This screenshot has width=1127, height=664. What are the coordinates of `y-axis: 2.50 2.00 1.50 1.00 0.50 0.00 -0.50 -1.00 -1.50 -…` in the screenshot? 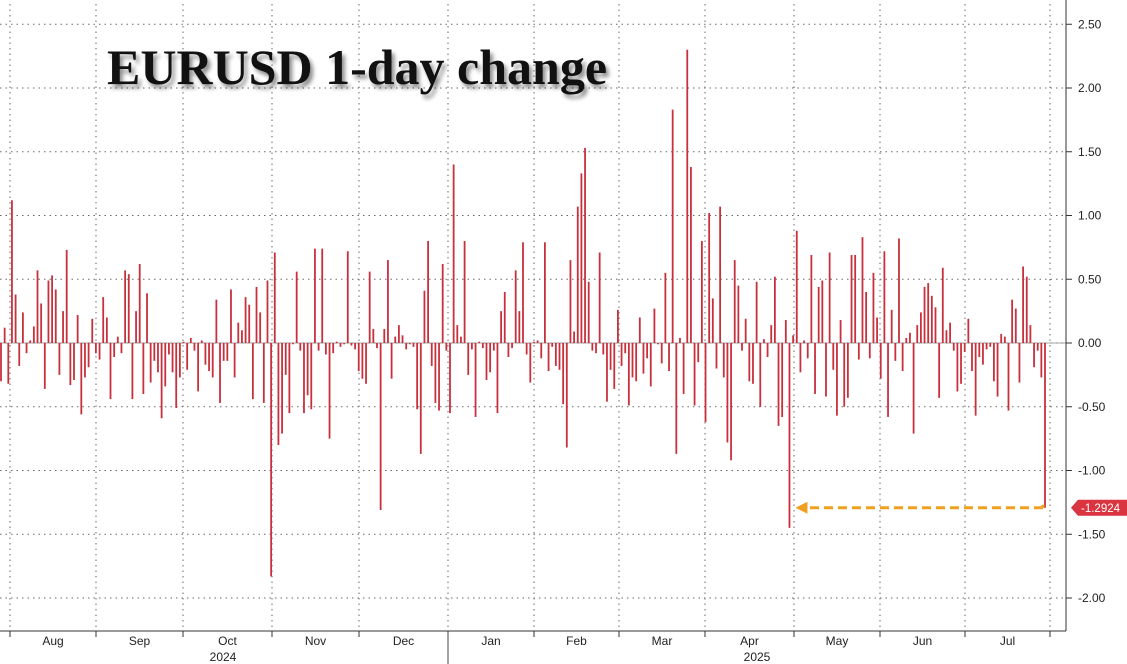 It's located at (1085, 315).